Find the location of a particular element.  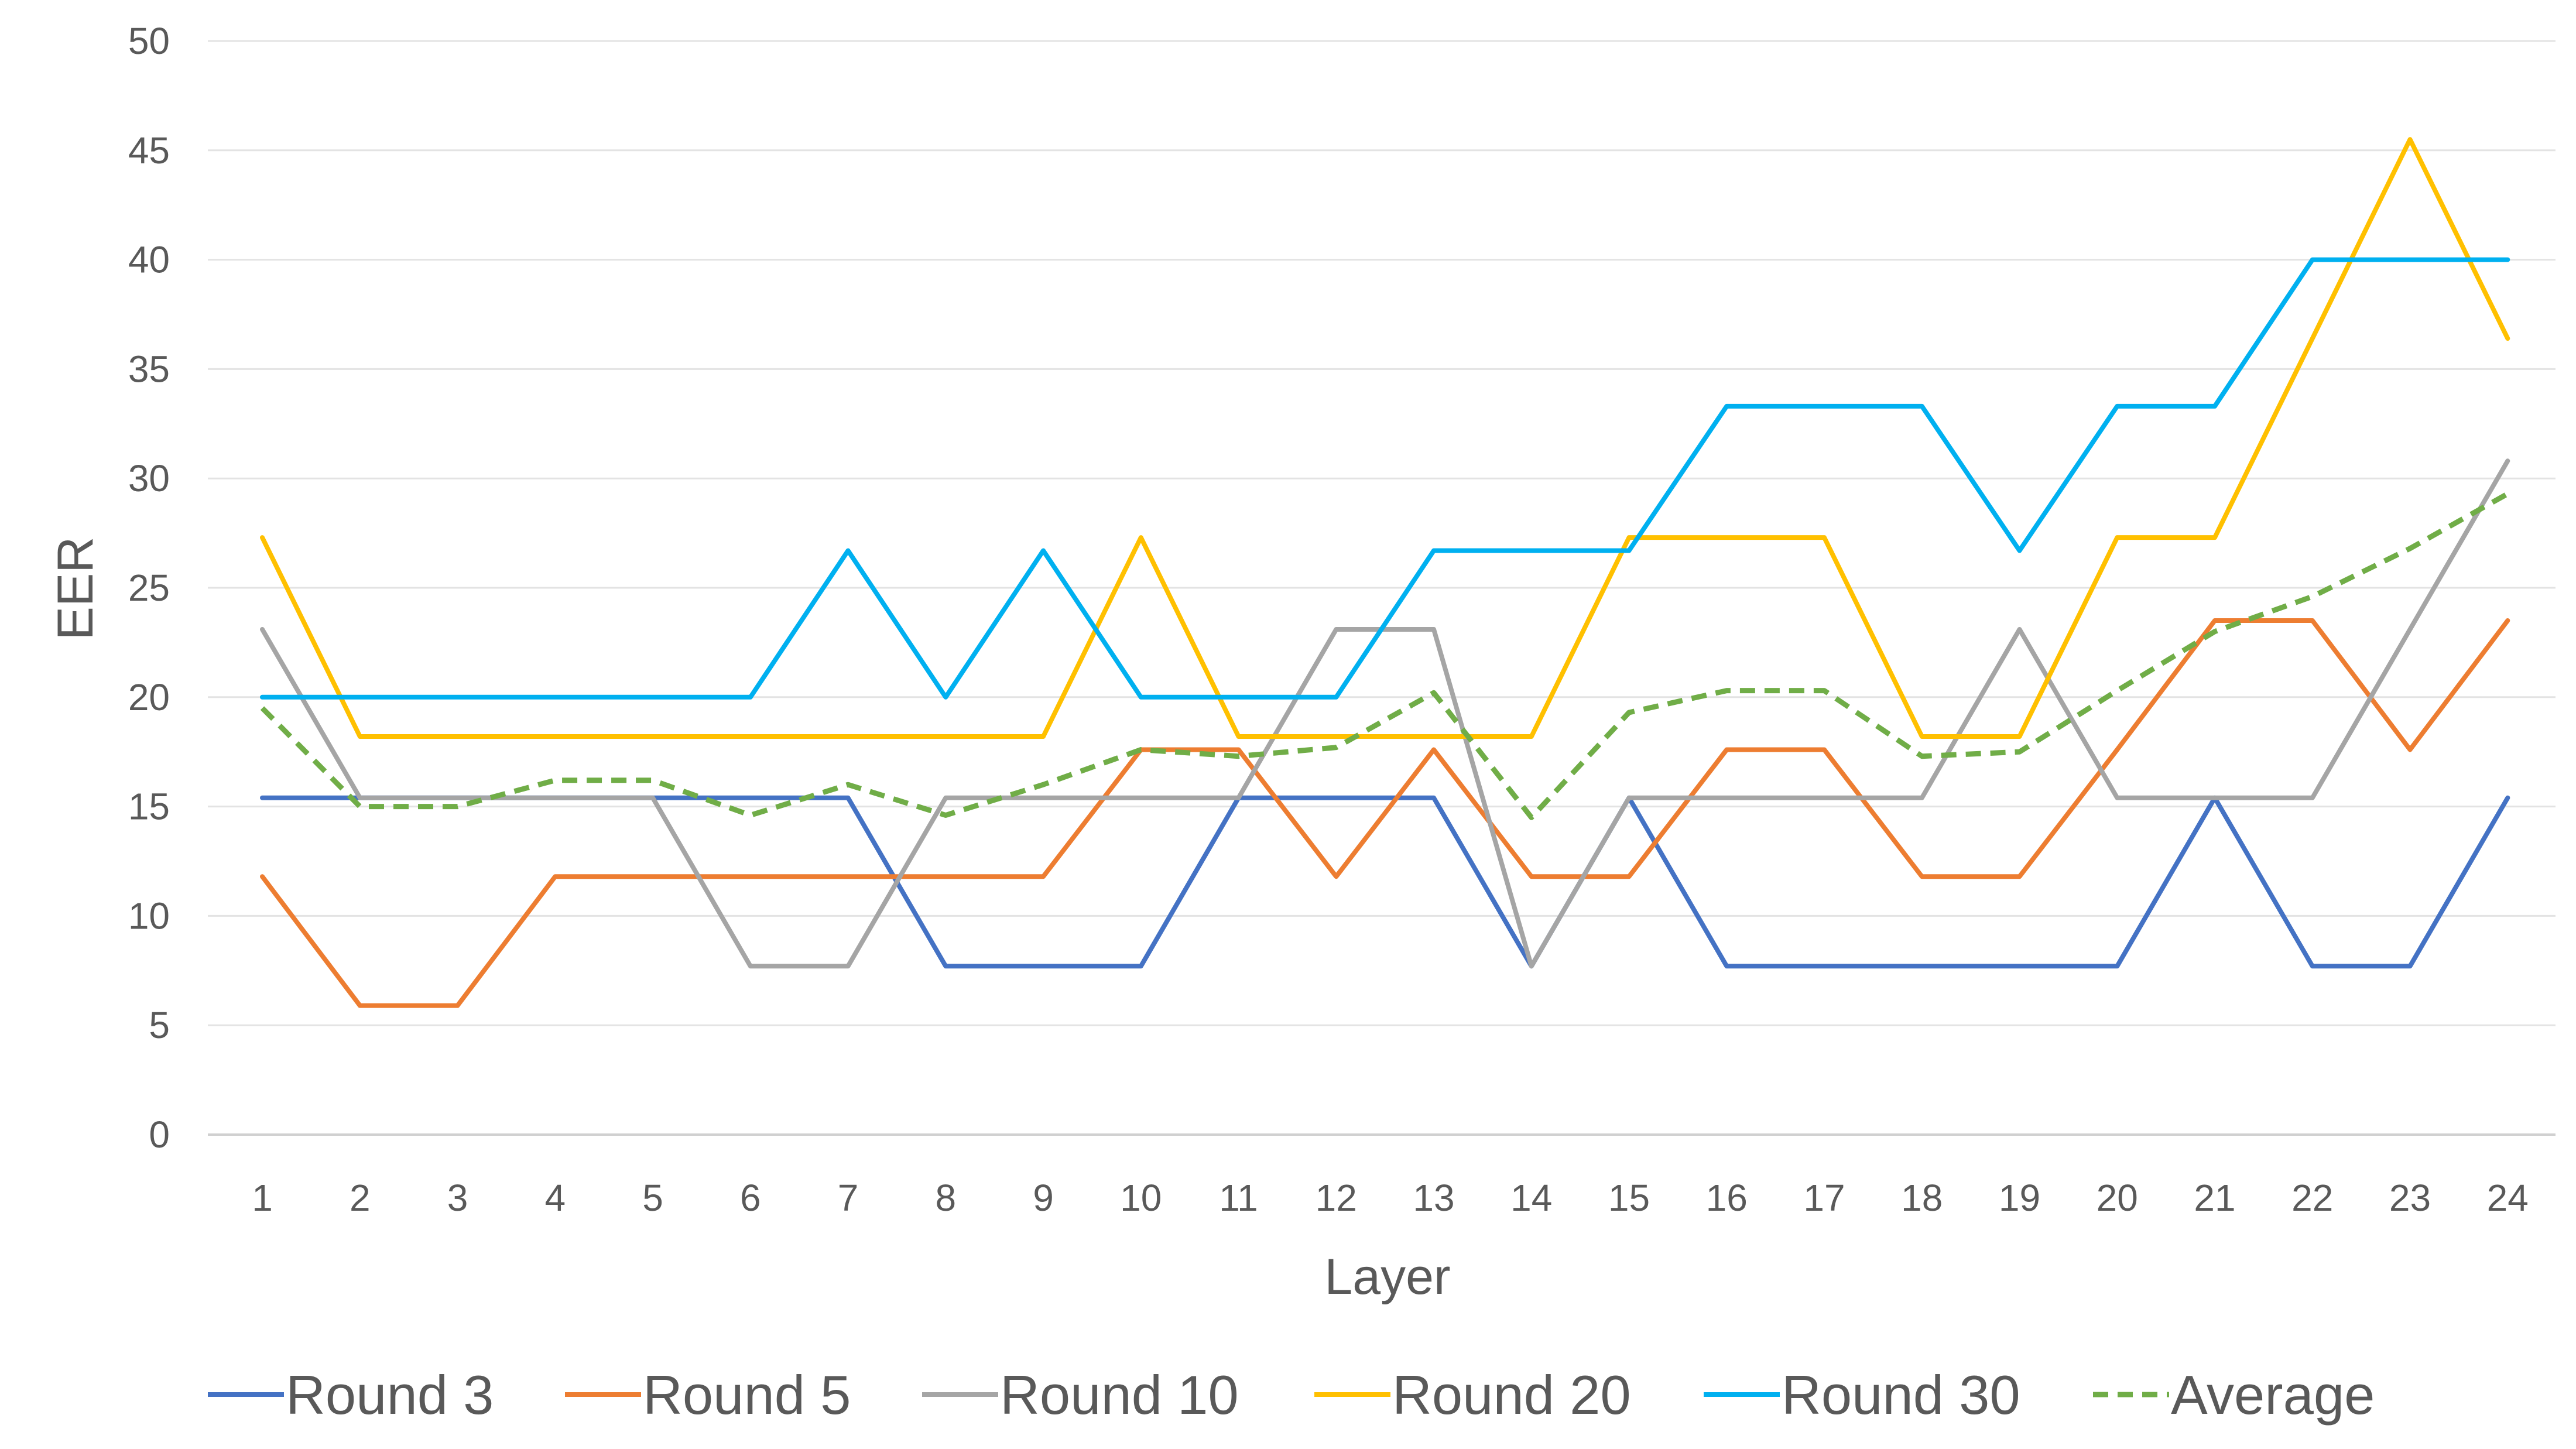

x-tick-label: 19 is located at coordinates (2019, 1198).